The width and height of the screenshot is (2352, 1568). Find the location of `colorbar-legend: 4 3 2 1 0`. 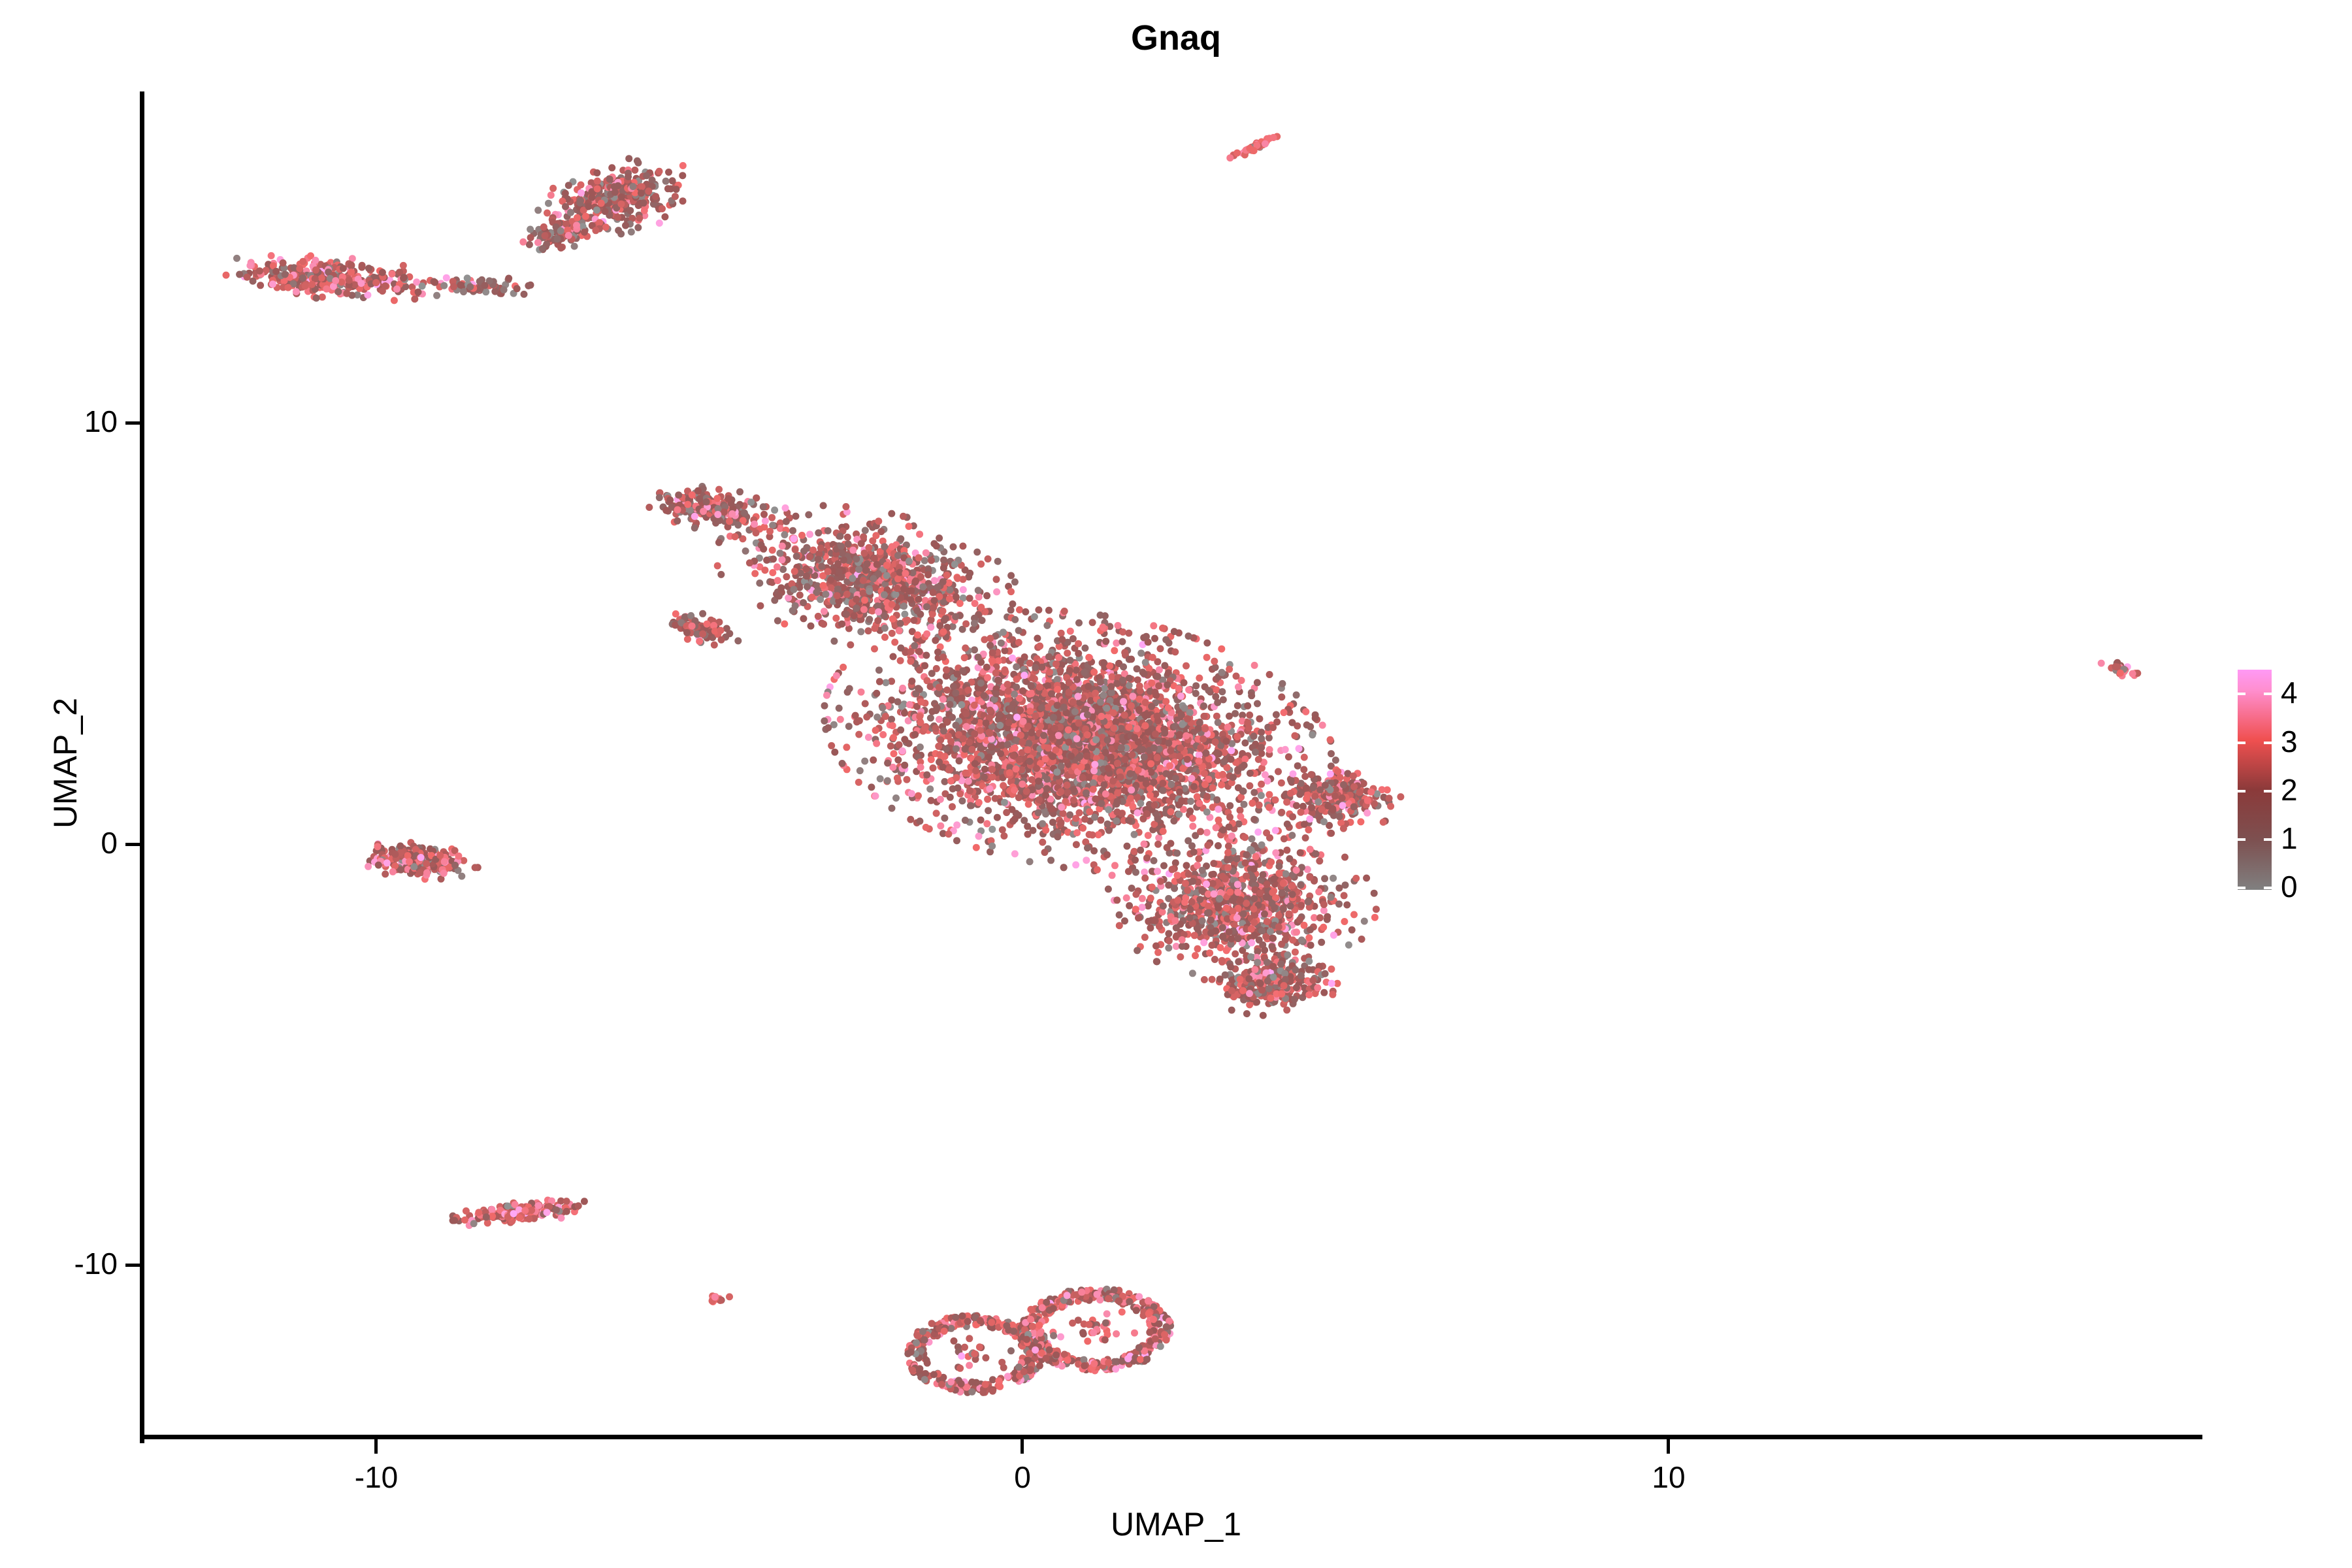

colorbar-legend: 4 3 2 1 0 is located at coordinates (2290, 786).